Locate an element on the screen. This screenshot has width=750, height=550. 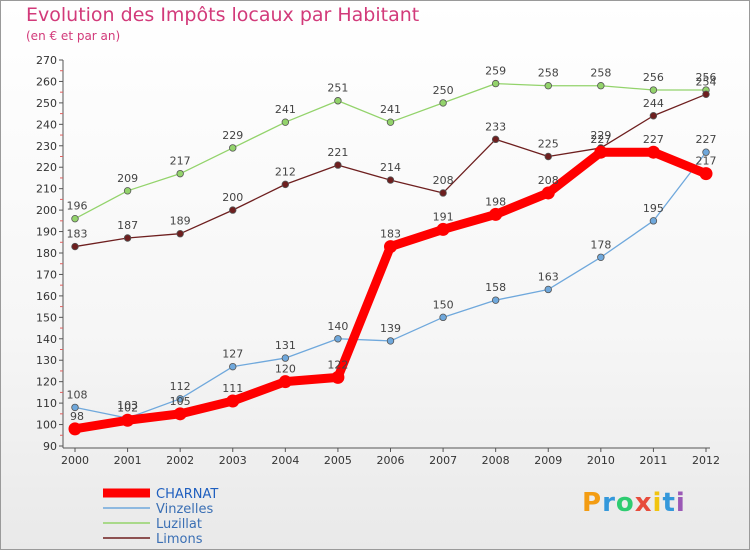
proxiti-logo: Proxiti is located at coordinates (634, 503).